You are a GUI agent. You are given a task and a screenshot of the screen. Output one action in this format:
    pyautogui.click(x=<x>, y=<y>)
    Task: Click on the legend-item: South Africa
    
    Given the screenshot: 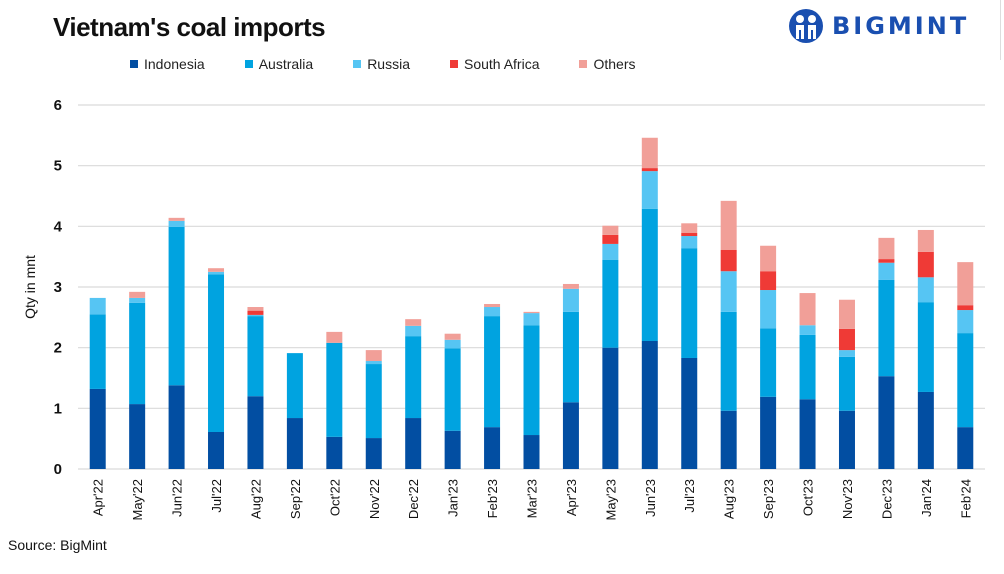 What is the action you would take?
    pyautogui.click(x=494, y=64)
    